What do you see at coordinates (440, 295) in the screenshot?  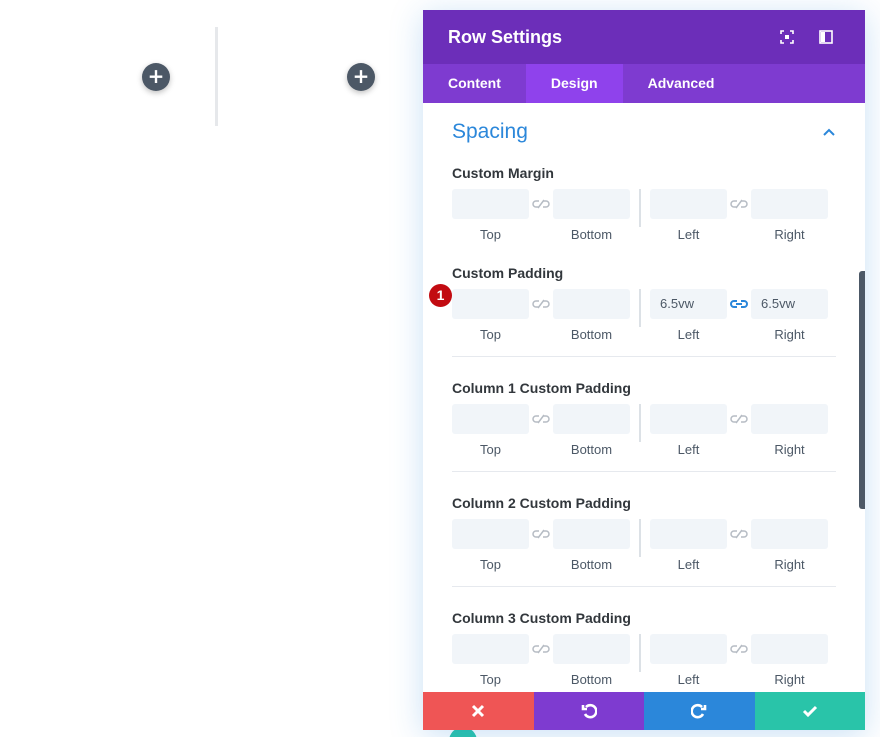 I see `step-badge: 1` at bounding box center [440, 295].